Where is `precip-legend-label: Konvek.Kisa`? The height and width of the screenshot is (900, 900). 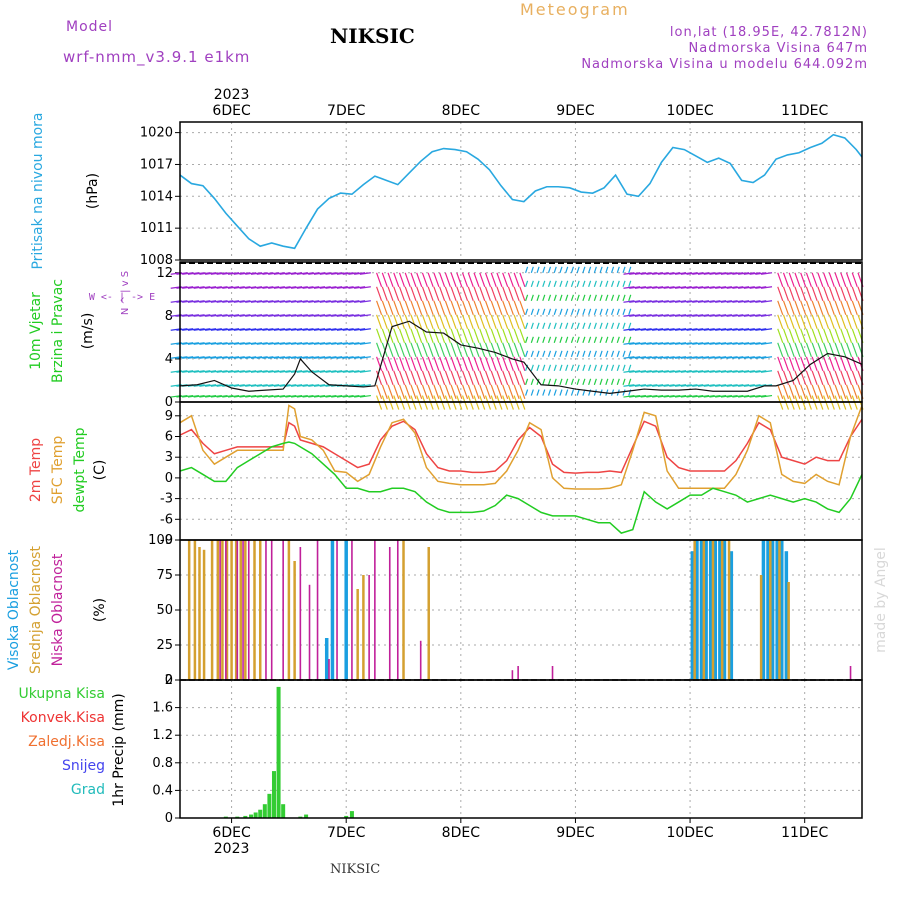 precip-legend-label: Konvek.Kisa is located at coordinates (63, 718).